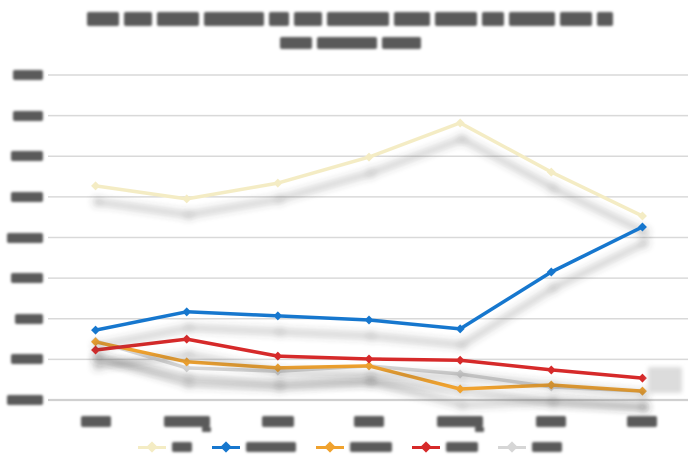 The width and height of the screenshot is (700, 467). I want to click on legend-entry-gray, so click(530, 447).